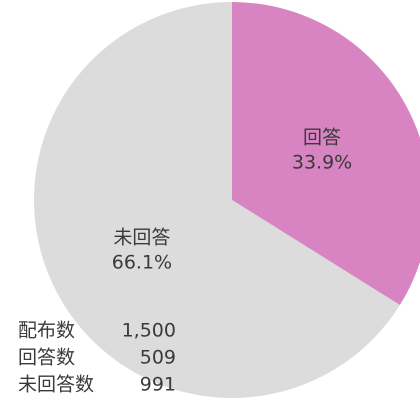 The width and height of the screenshot is (420, 410). I want to click on count-value: 509, so click(158, 358).